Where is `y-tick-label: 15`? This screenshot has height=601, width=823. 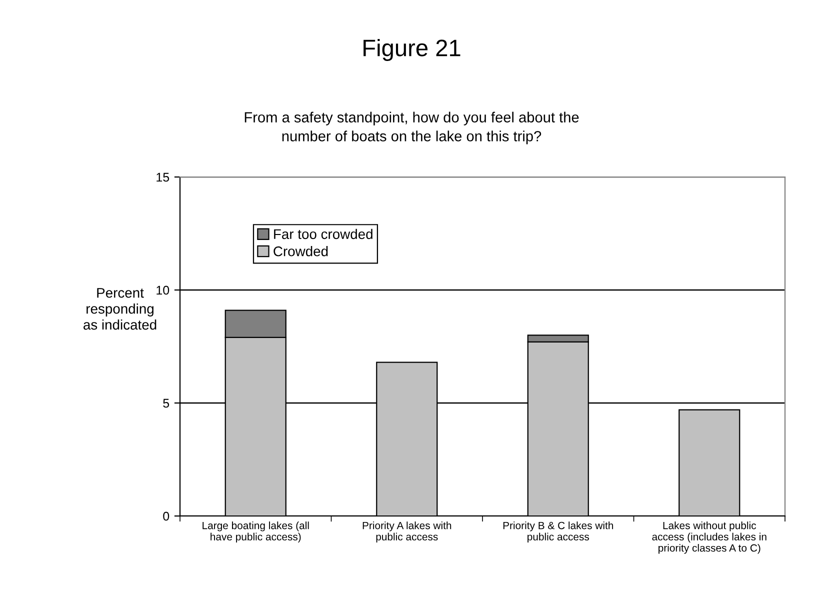 y-tick-label: 15 is located at coordinates (163, 177).